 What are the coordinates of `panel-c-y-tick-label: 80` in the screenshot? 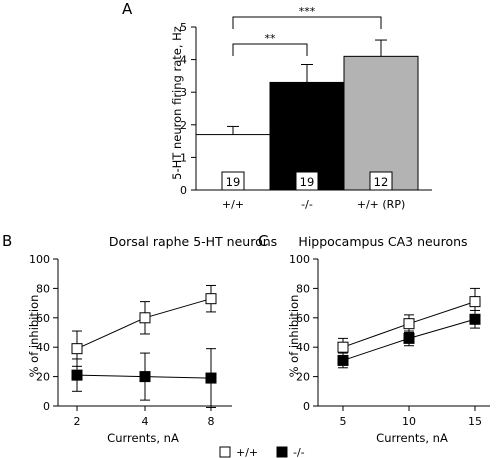 It's located at (303, 288).